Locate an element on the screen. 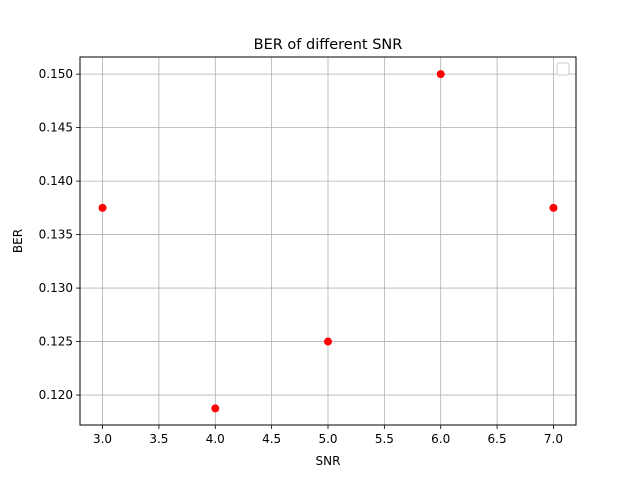 This screenshot has height=480, width=640. x-tick-label: 5.0 is located at coordinates (327, 439).